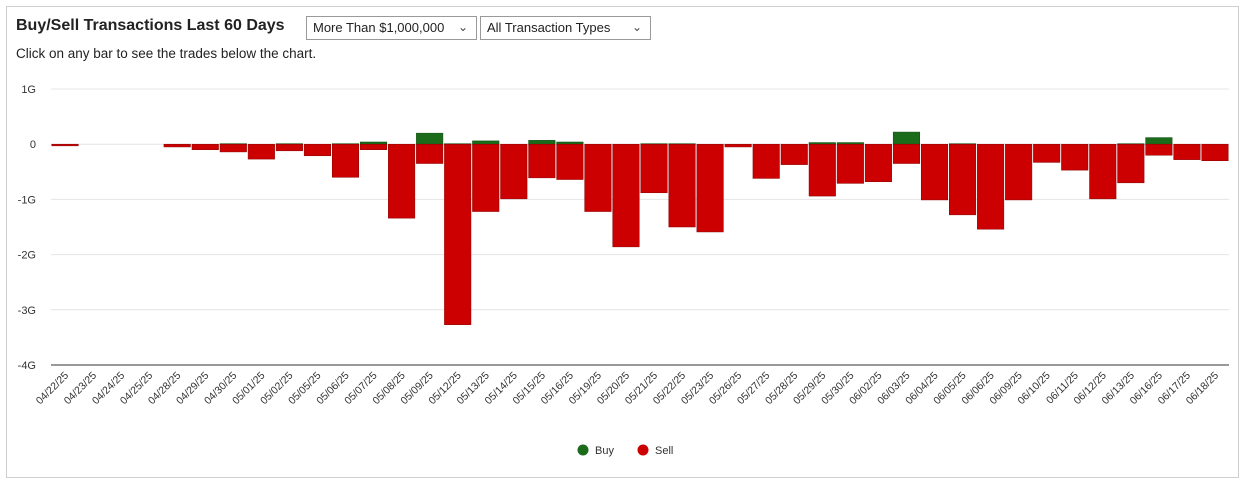  I want to click on page-title: Buy/Sell Transactions Last 60 Days, so click(150, 25).